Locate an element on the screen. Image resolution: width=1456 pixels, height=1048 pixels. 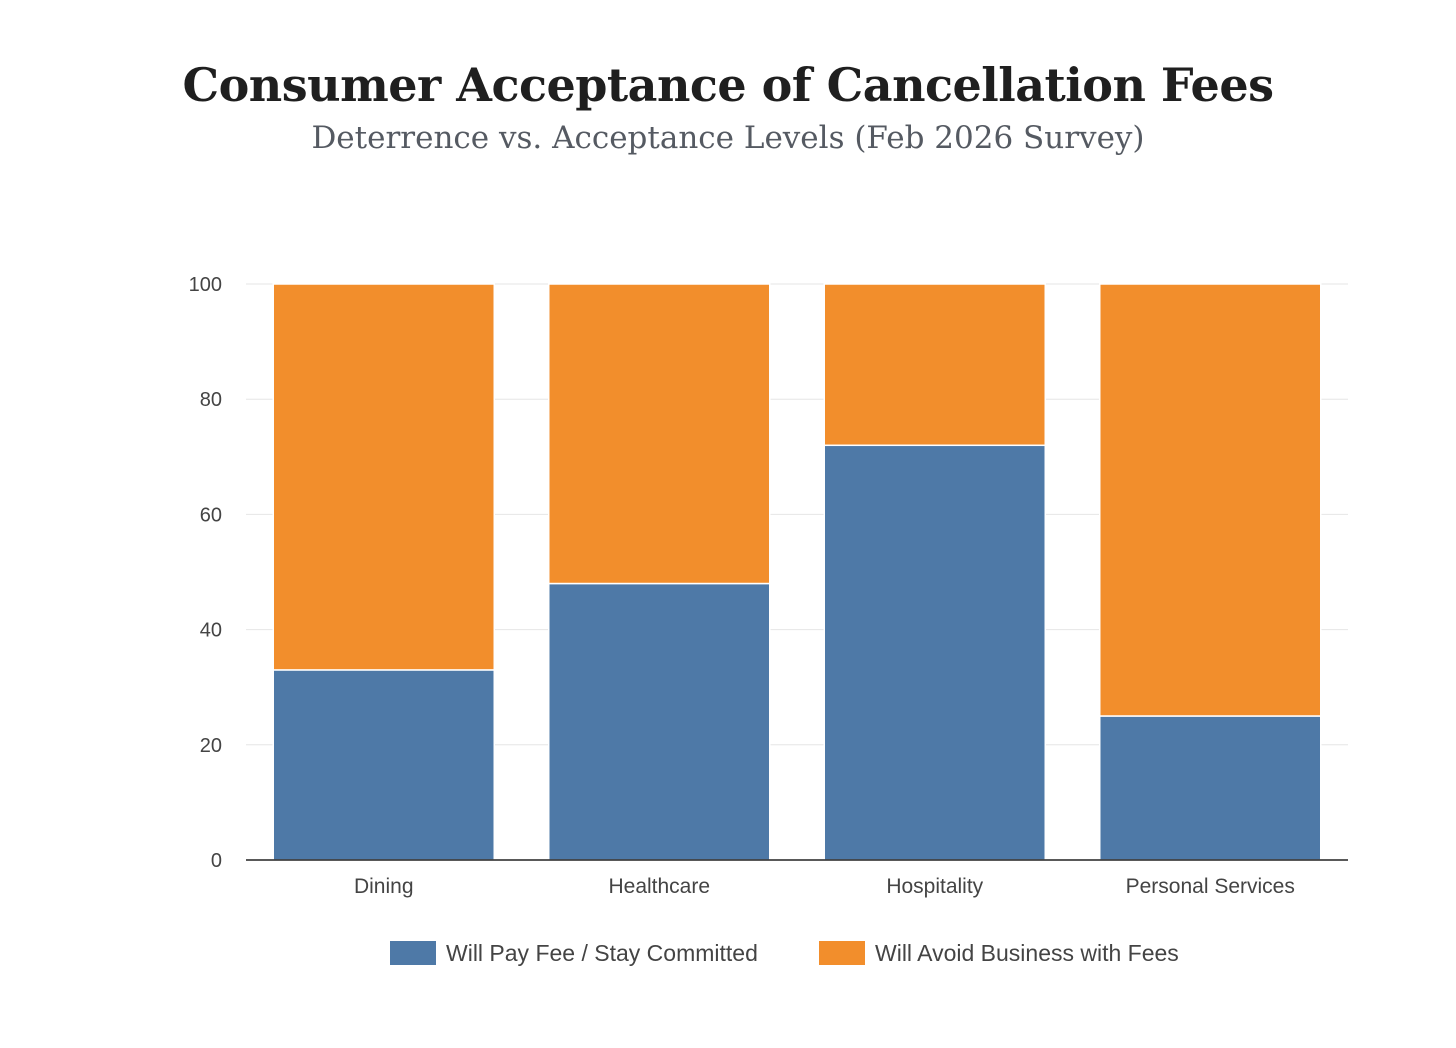
y-tick-label: 80 is located at coordinates (211, 400).